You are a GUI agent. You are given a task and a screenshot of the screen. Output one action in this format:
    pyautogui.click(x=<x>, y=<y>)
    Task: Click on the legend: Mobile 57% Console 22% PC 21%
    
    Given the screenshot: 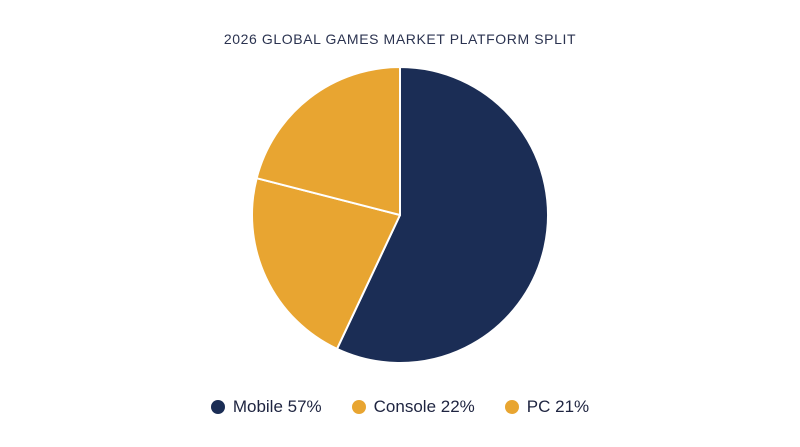 What is the action you would take?
    pyautogui.click(x=400, y=407)
    